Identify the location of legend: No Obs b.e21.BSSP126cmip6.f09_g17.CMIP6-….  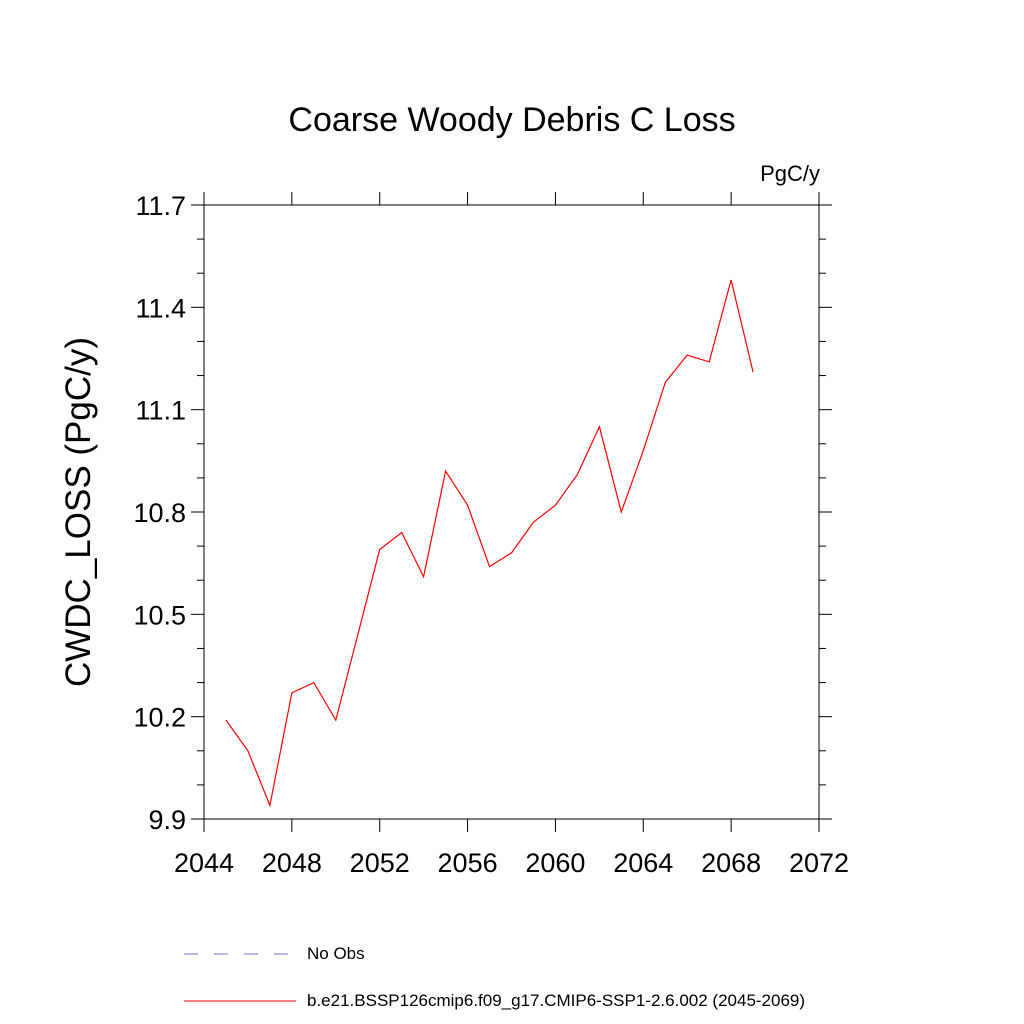
(494, 977).